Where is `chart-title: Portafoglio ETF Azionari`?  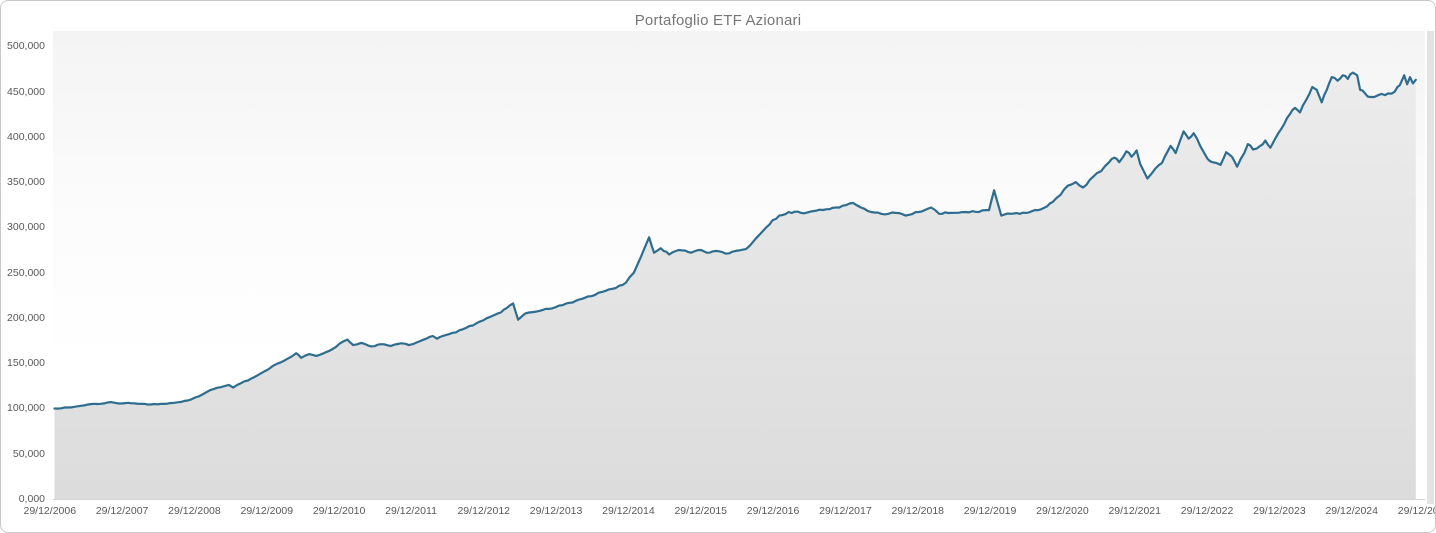 chart-title: Portafoglio ETF Azionari is located at coordinates (718, 20).